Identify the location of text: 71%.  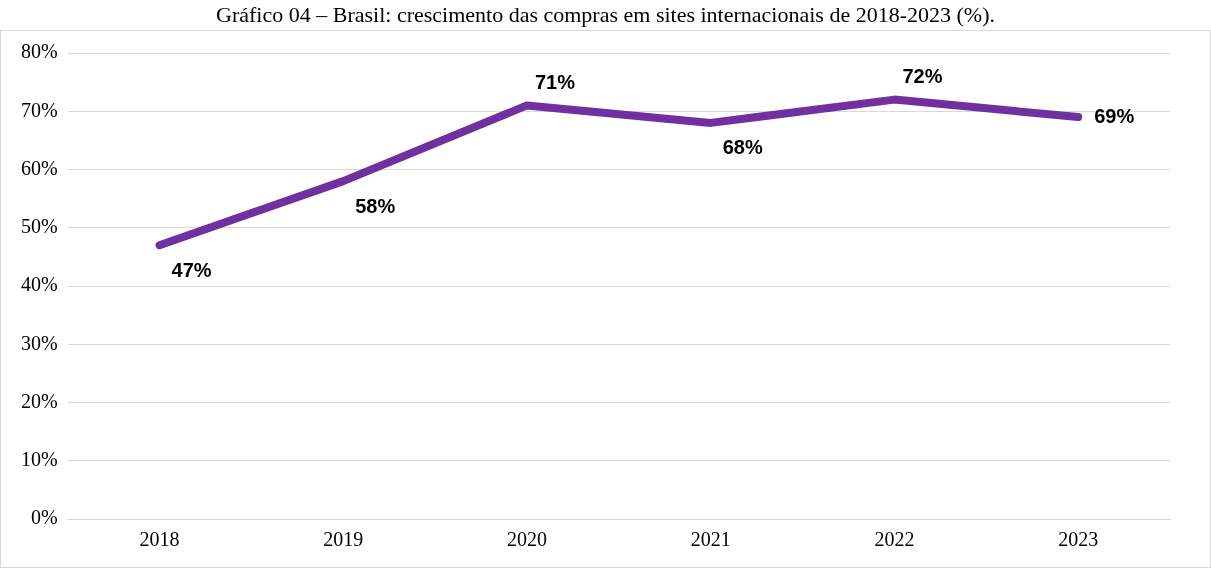
(554, 81).